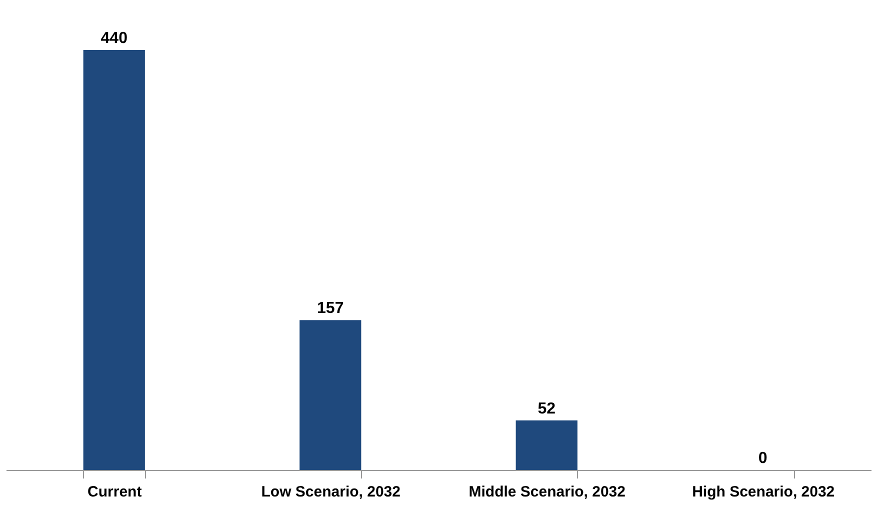 The width and height of the screenshot is (883, 512). I want to click on x-tick-label: Middle Scenario, 2032, so click(547, 492).